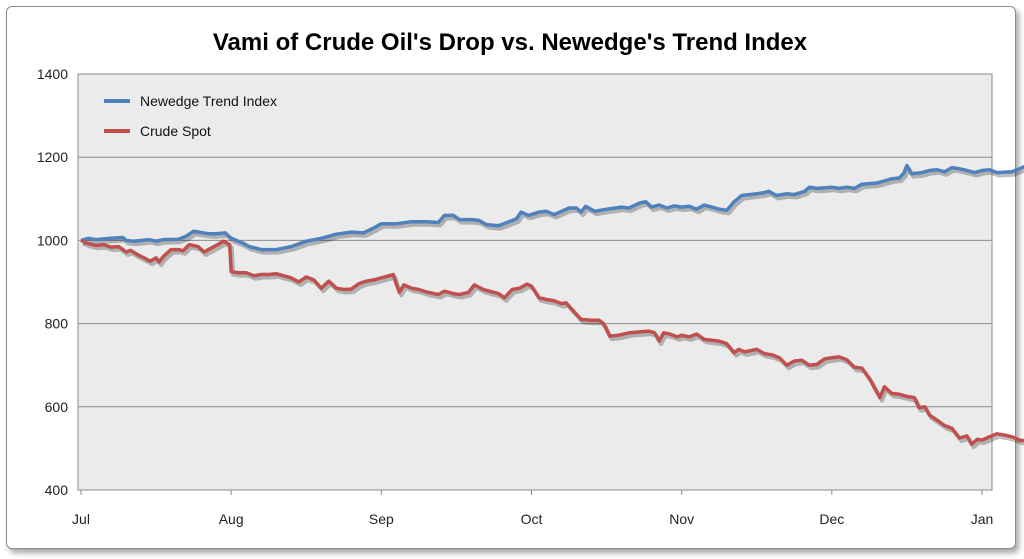 This screenshot has height=559, width=1024. Describe the element at coordinates (381, 519) in the screenshot. I see `x-tick-label: Sep` at that location.